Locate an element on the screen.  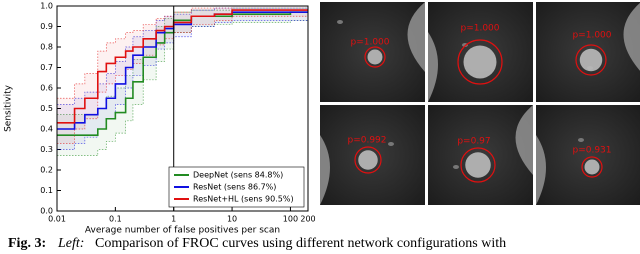
y-tick-label: 0.4 is located at coordinates (46, 129).